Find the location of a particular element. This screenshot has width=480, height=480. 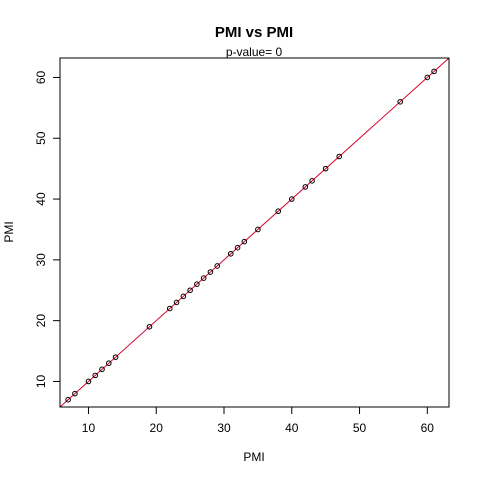

x-tick-label: 30 is located at coordinates (224, 428).